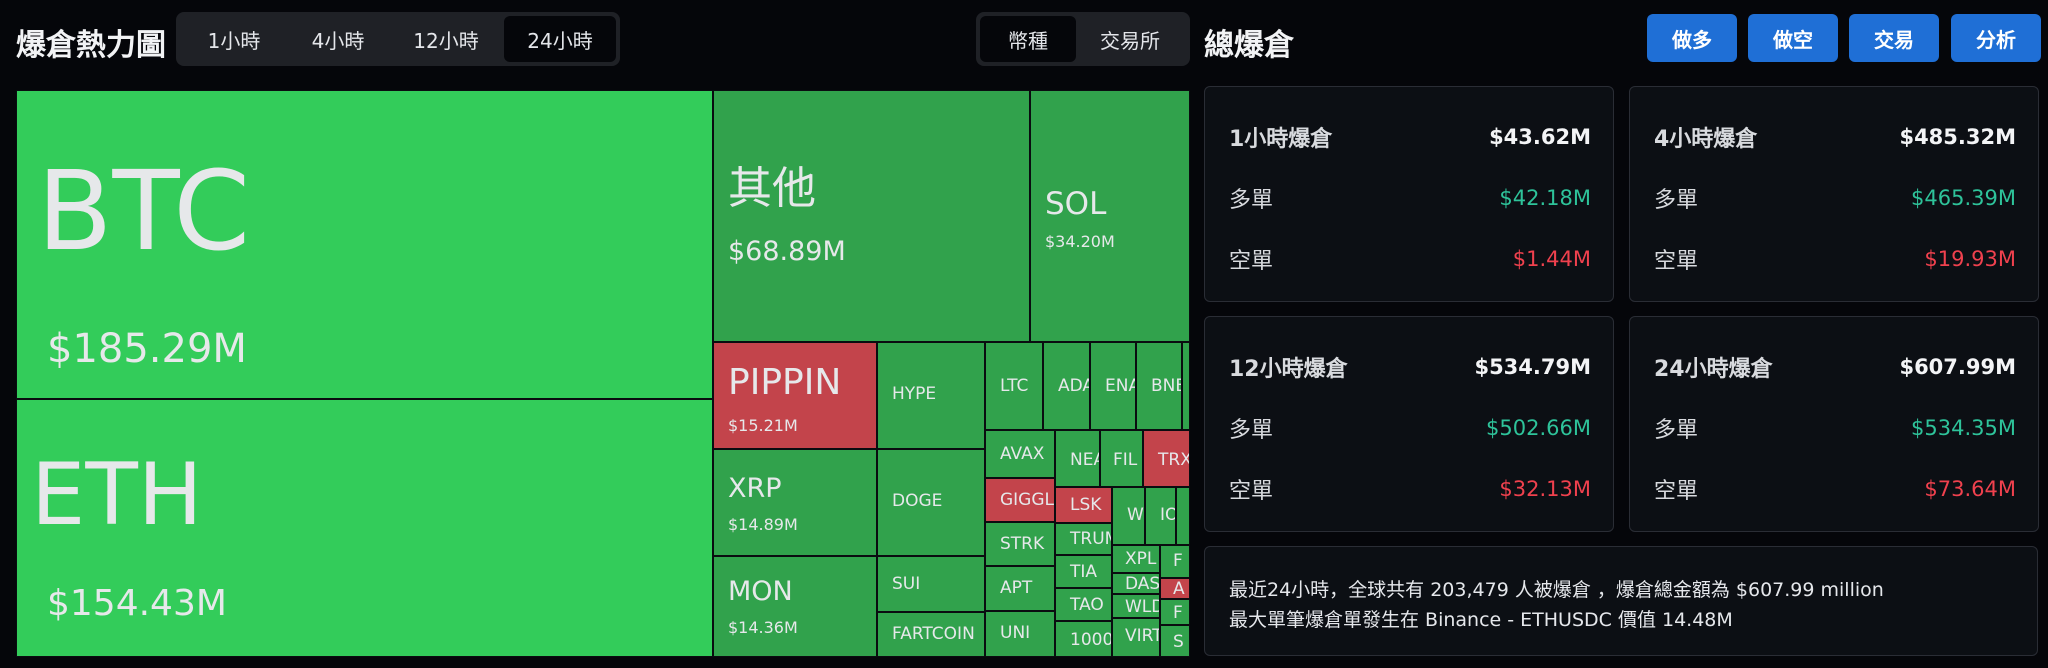  I want to click on tab-1h: 1小時, so click(234, 40).